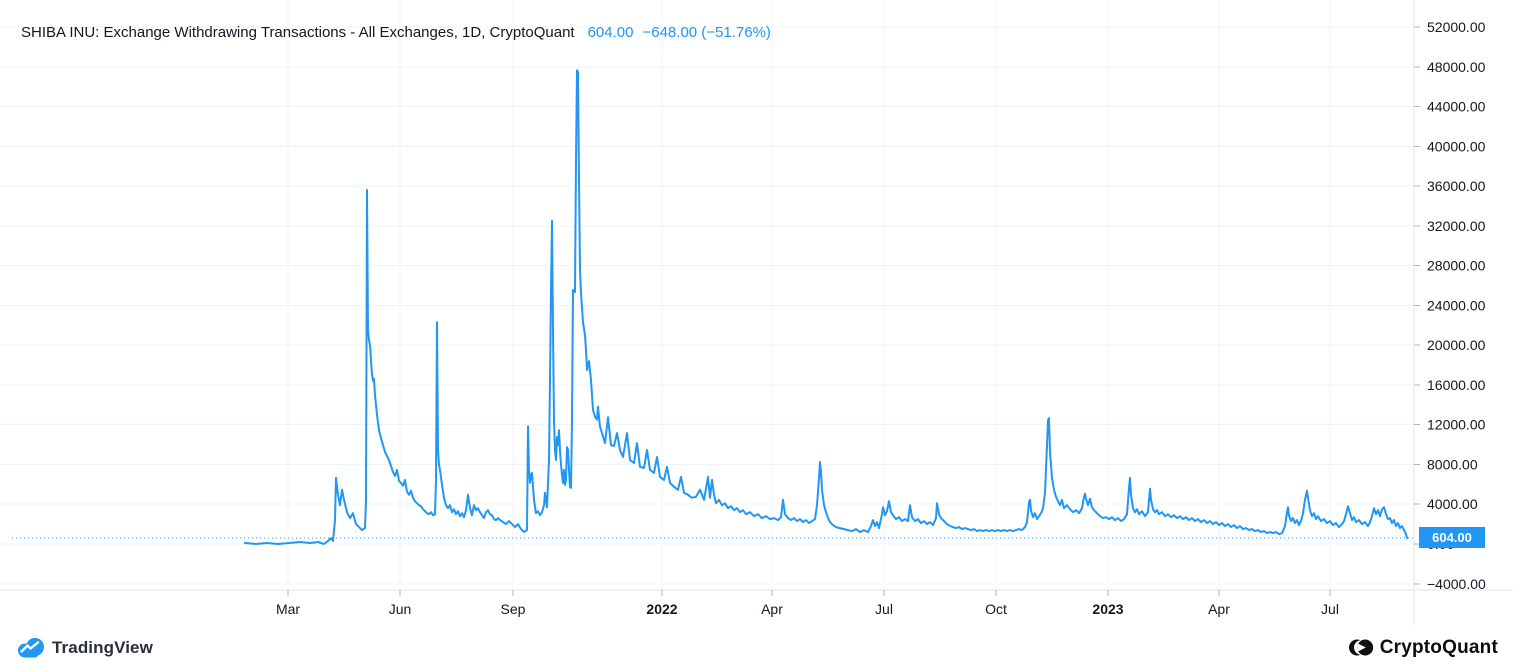 The image size is (1513, 670). I want to click on y-axis-label: 24000.00, so click(1456, 305).